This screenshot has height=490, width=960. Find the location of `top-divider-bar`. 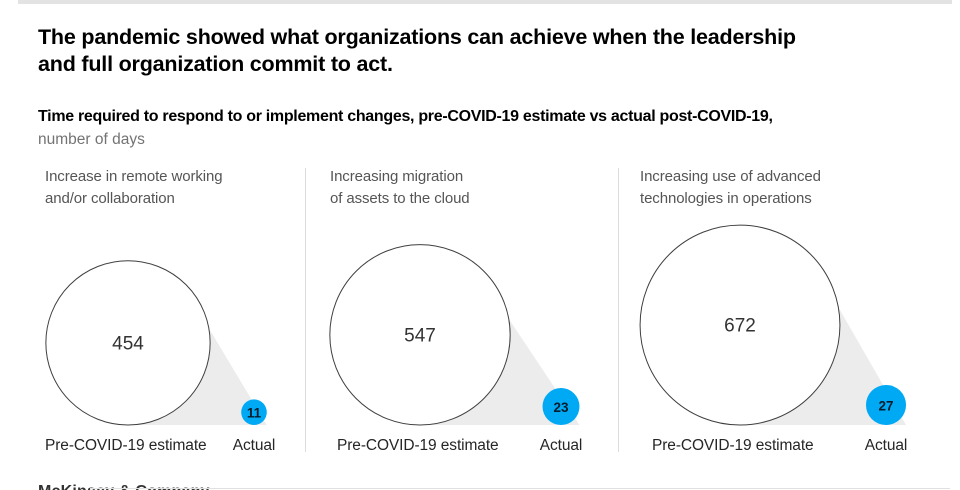

top-divider-bar is located at coordinates (485, 2).